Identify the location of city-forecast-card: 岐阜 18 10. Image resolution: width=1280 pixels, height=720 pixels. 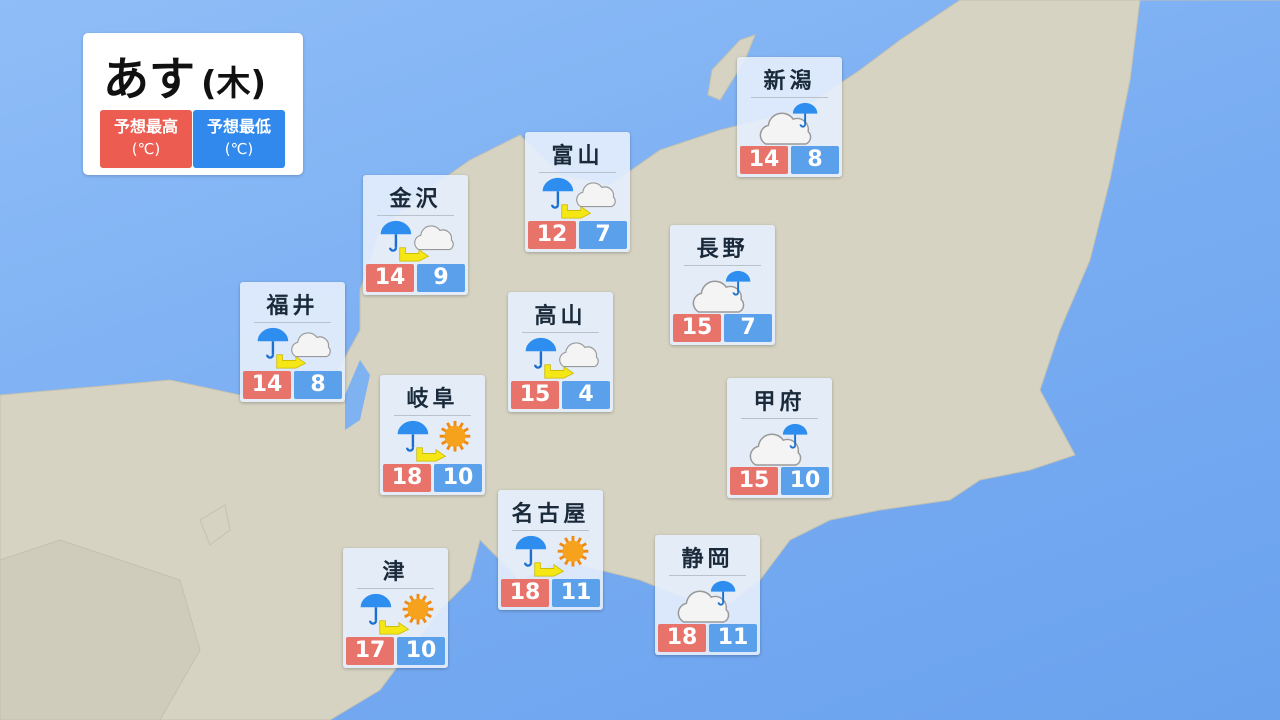
(432, 435).